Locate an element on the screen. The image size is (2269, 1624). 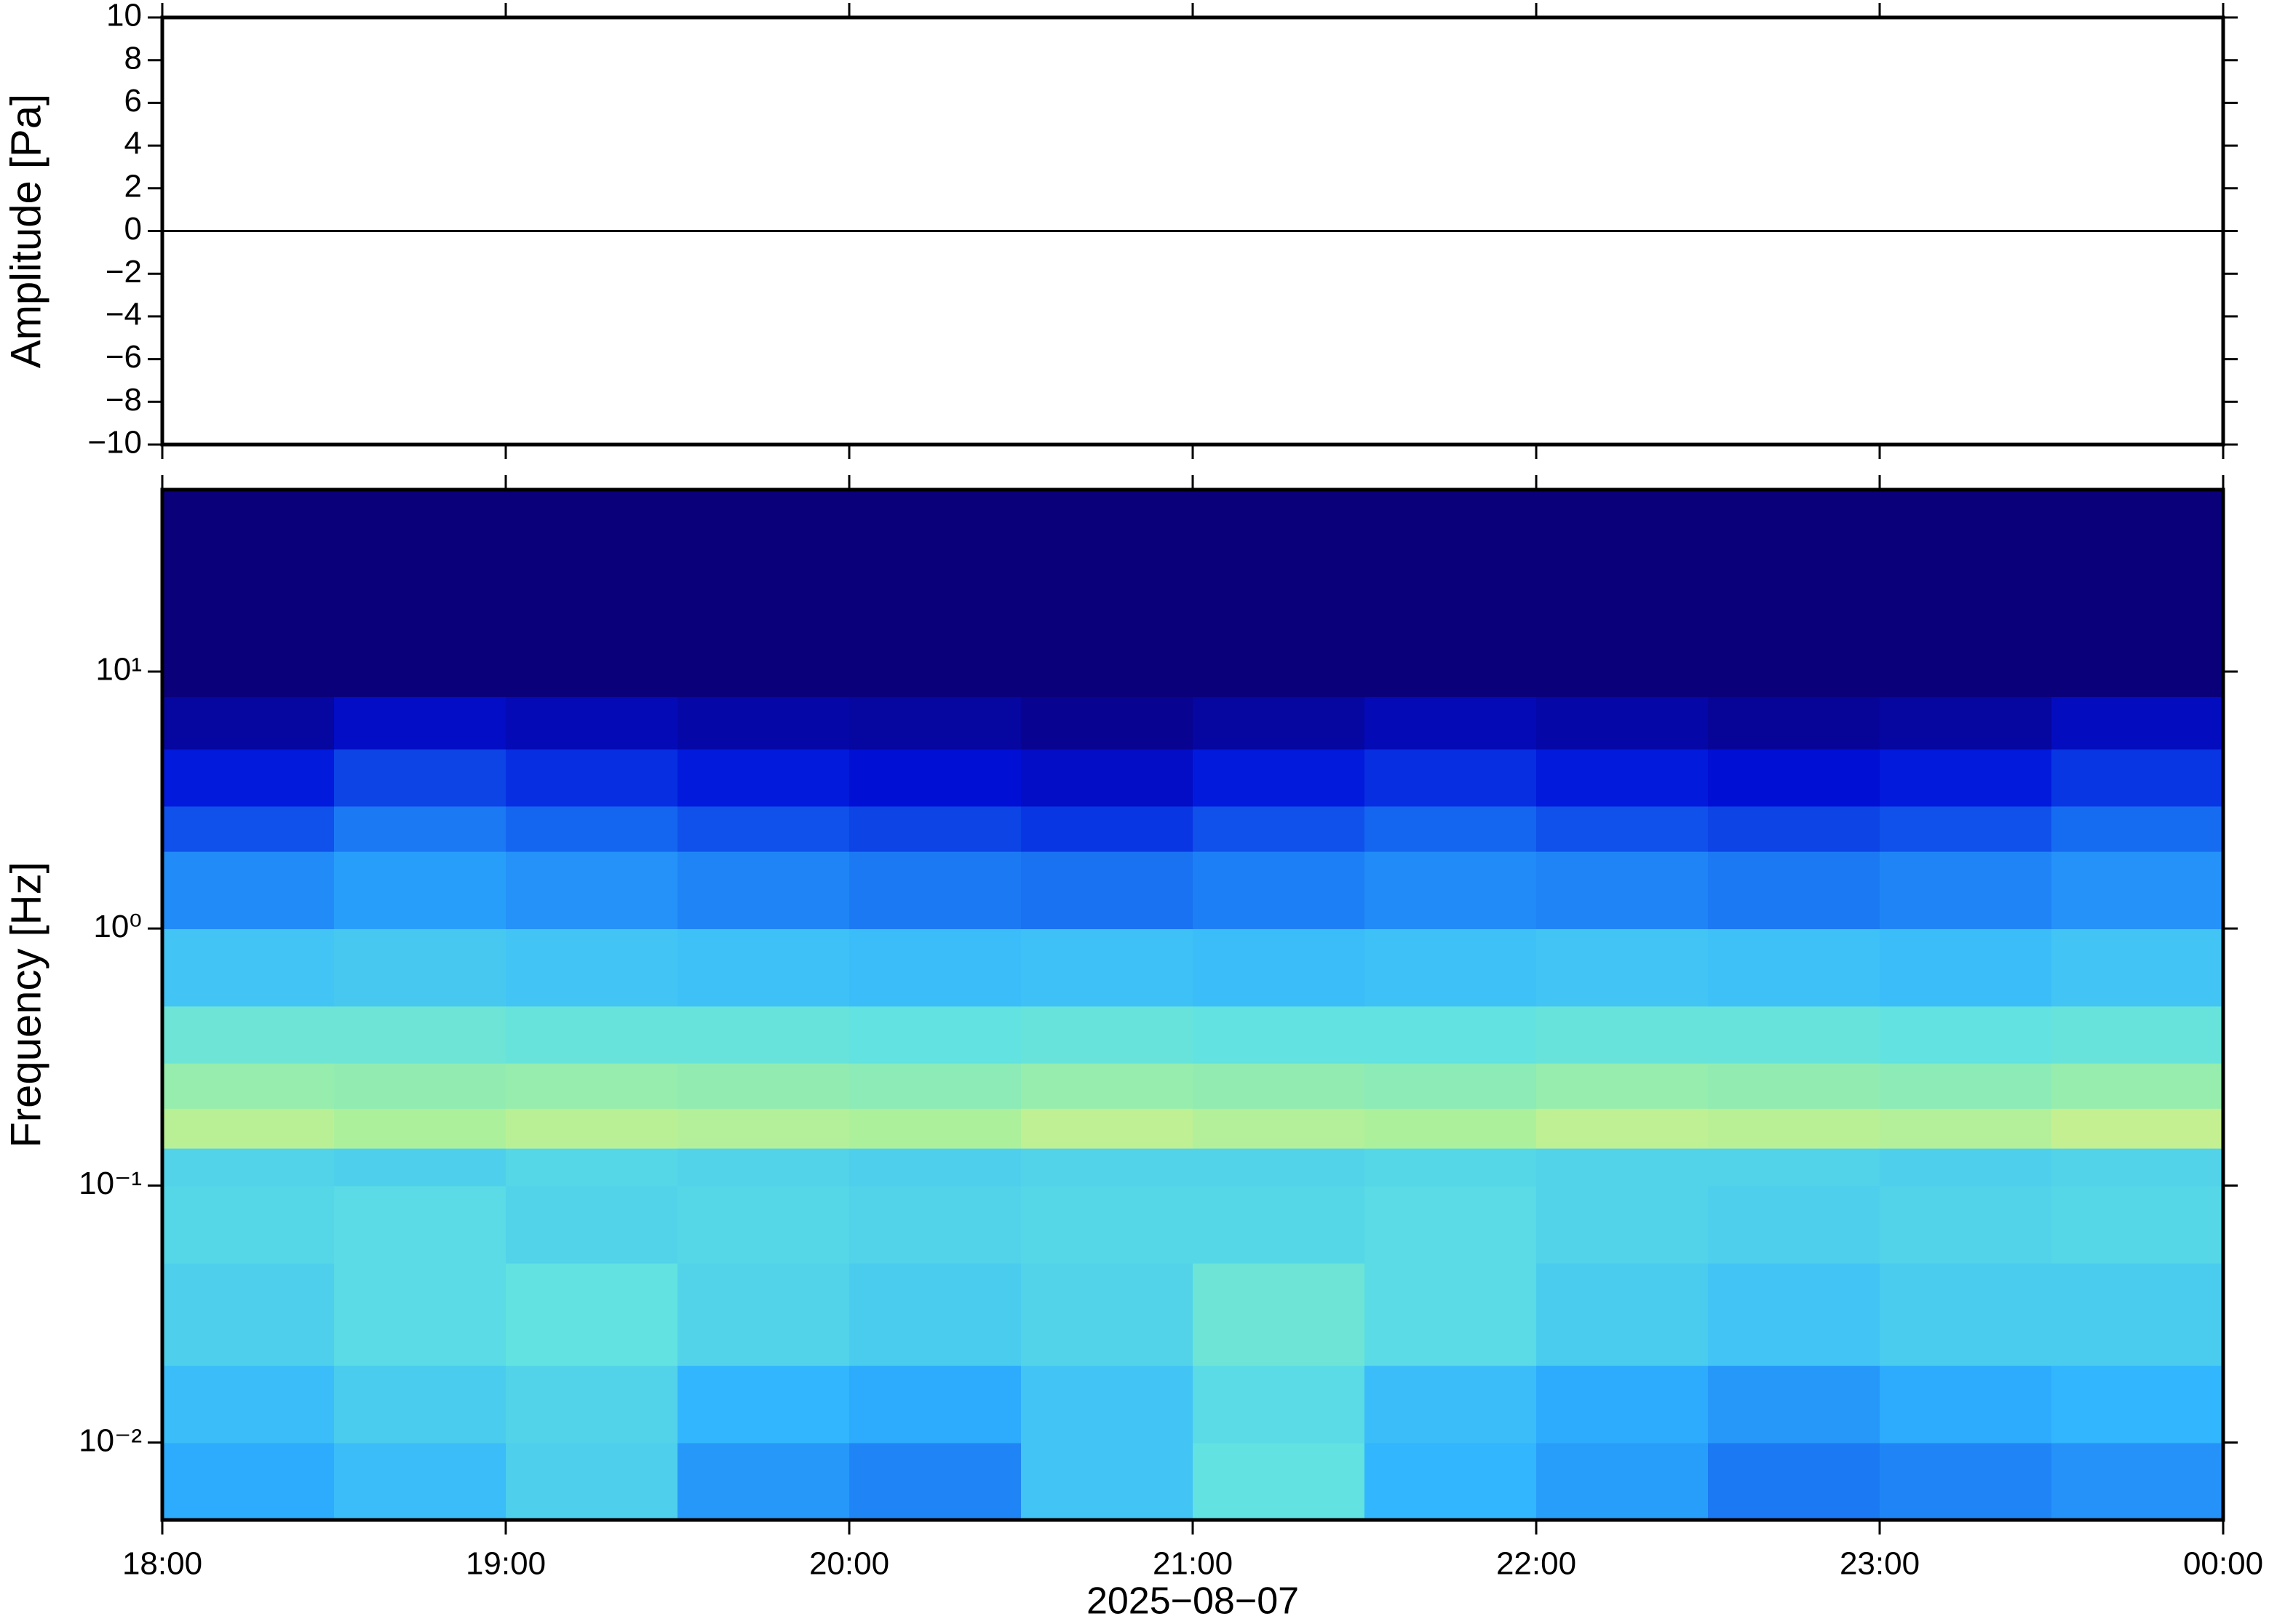
x-tick-label: 18:00 is located at coordinates (162, 1564).